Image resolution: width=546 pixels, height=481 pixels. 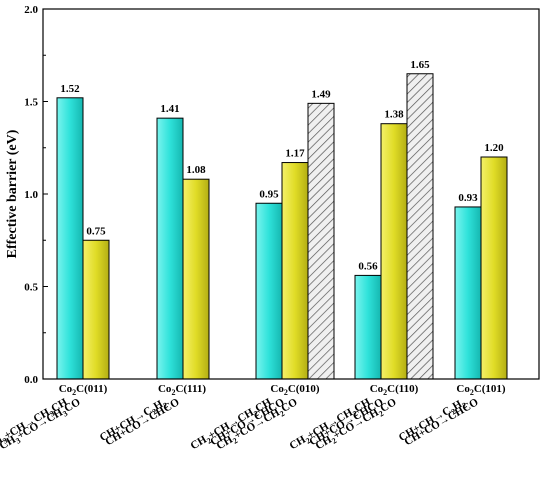 I want to click on category-label: Co2C(110), so click(x=394, y=390).